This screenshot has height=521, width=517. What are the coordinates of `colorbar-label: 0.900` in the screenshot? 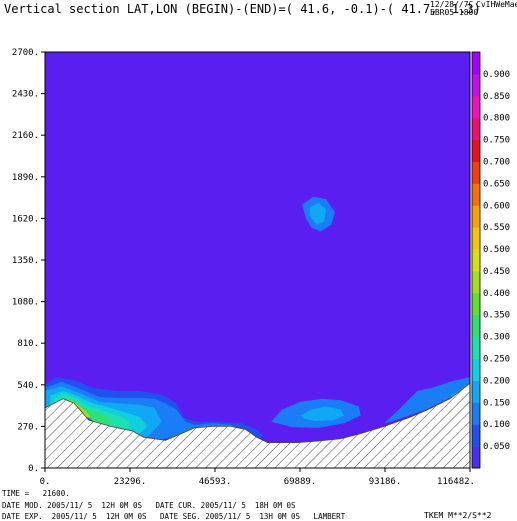 It's located at (496, 75).